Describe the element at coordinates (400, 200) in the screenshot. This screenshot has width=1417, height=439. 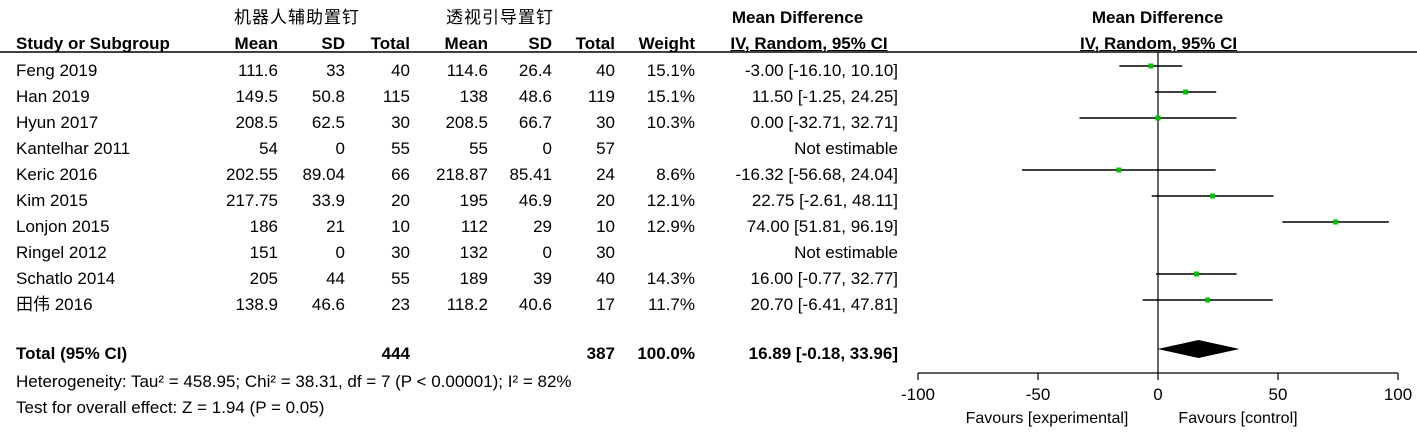
I see `total-experimental: 20` at that location.